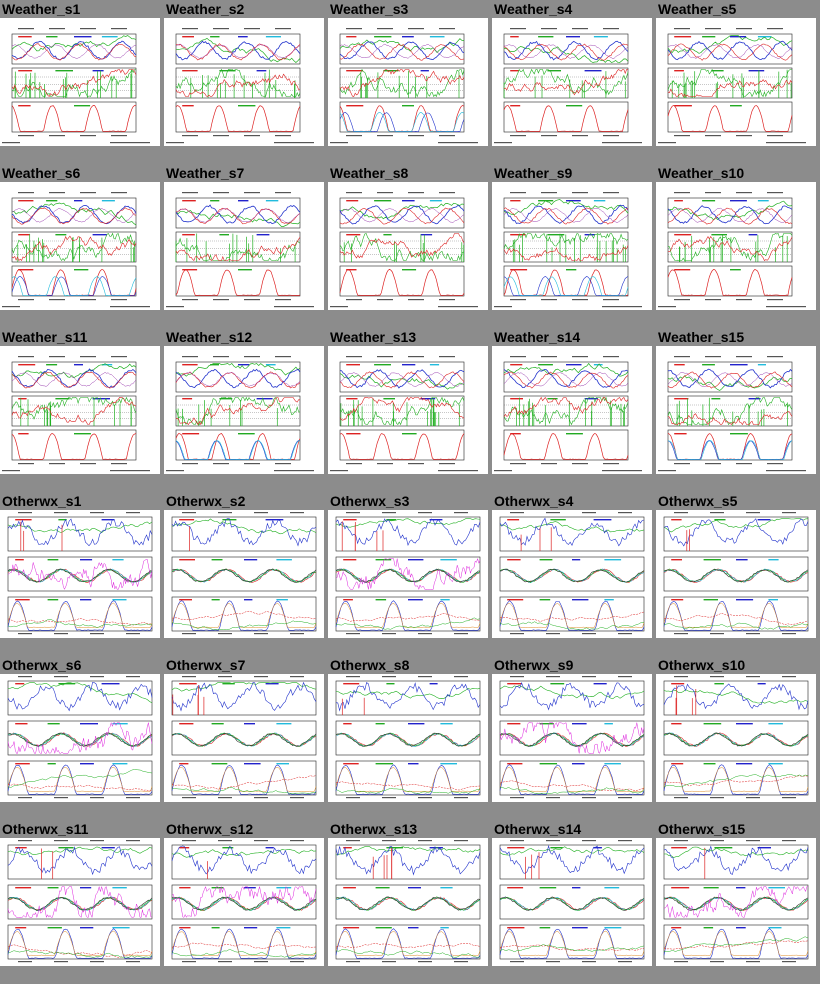 The width and height of the screenshot is (820, 984). What do you see at coordinates (80, 246) in the screenshot?
I see `plot-thumbnail-w6` at bounding box center [80, 246].